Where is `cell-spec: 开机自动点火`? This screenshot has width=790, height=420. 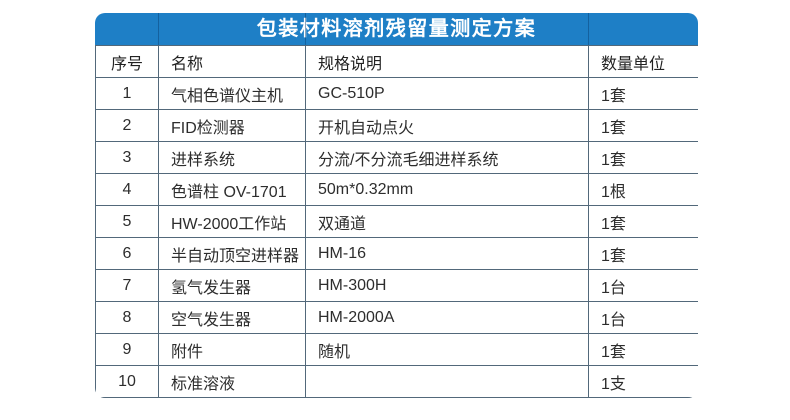
cell-spec: 开机自动点火 is located at coordinates (447, 125).